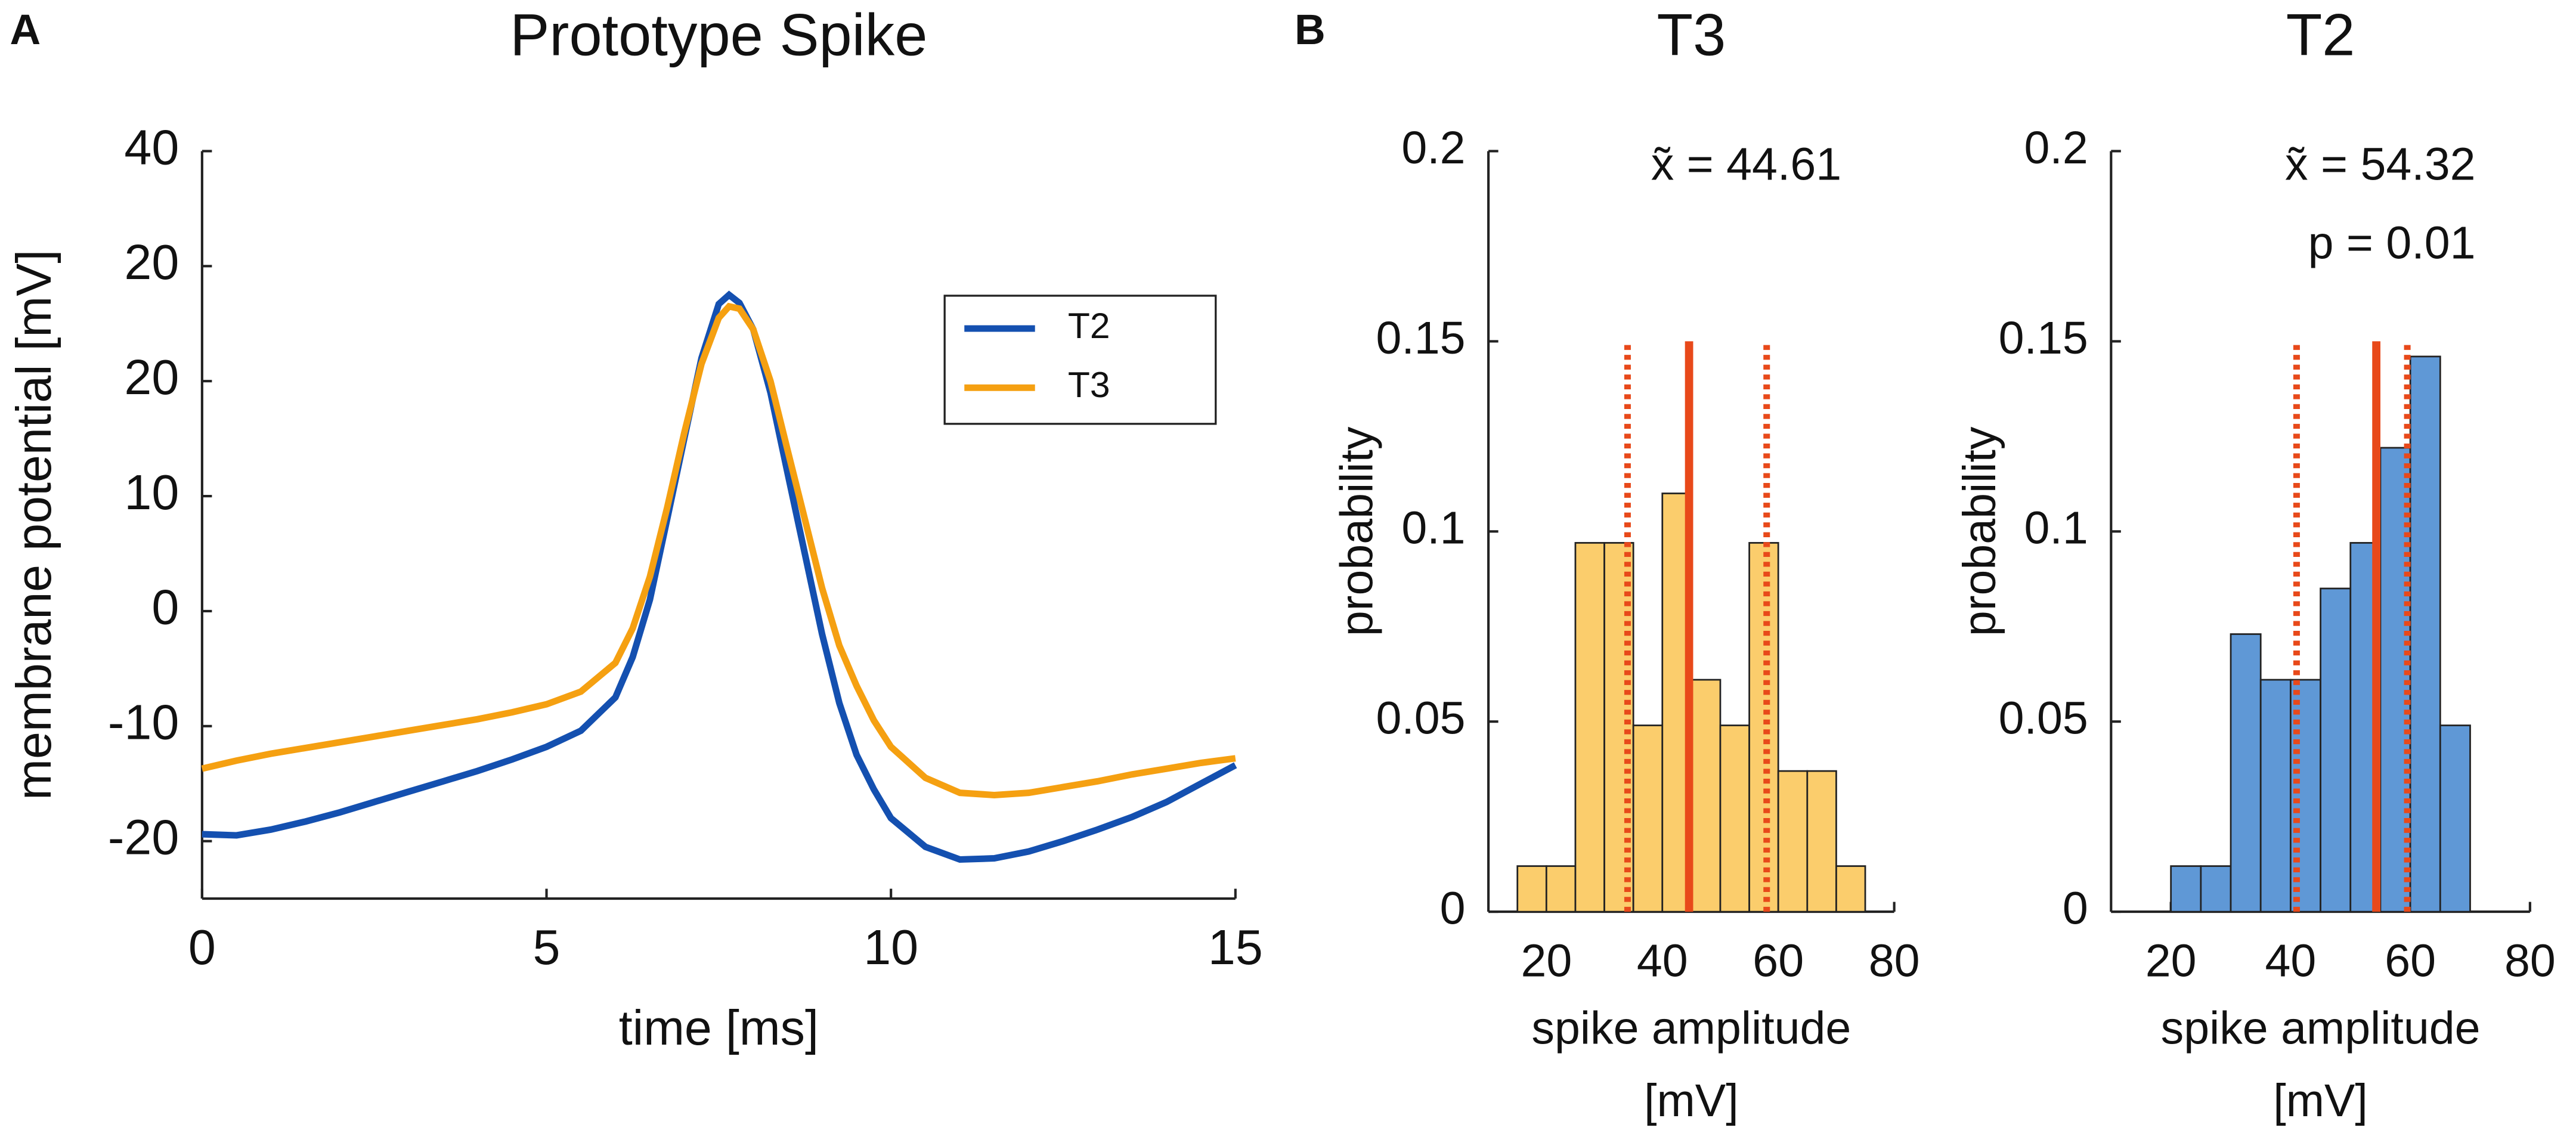  What do you see at coordinates (2320, 35) in the screenshot?
I see `chart-title: T2` at bounding box center [2320, 35].